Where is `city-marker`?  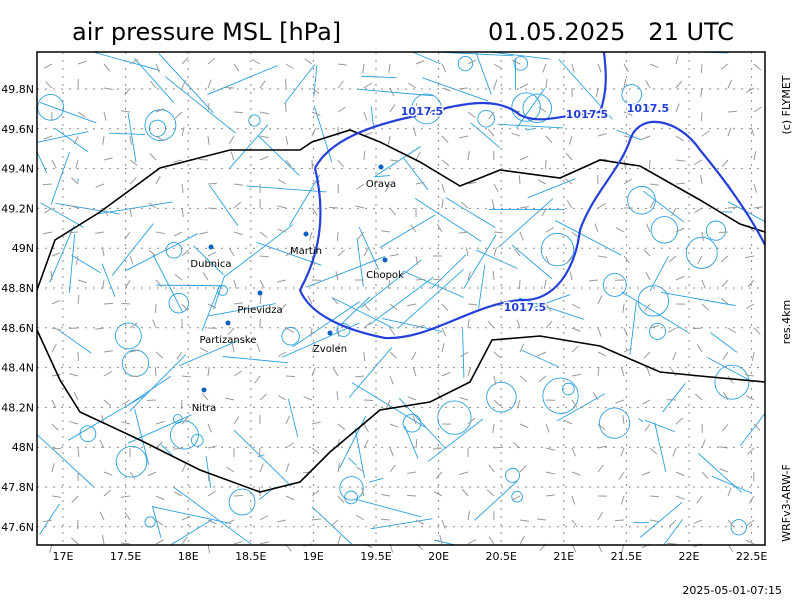 city-marker is located at coordinates (211, 247).